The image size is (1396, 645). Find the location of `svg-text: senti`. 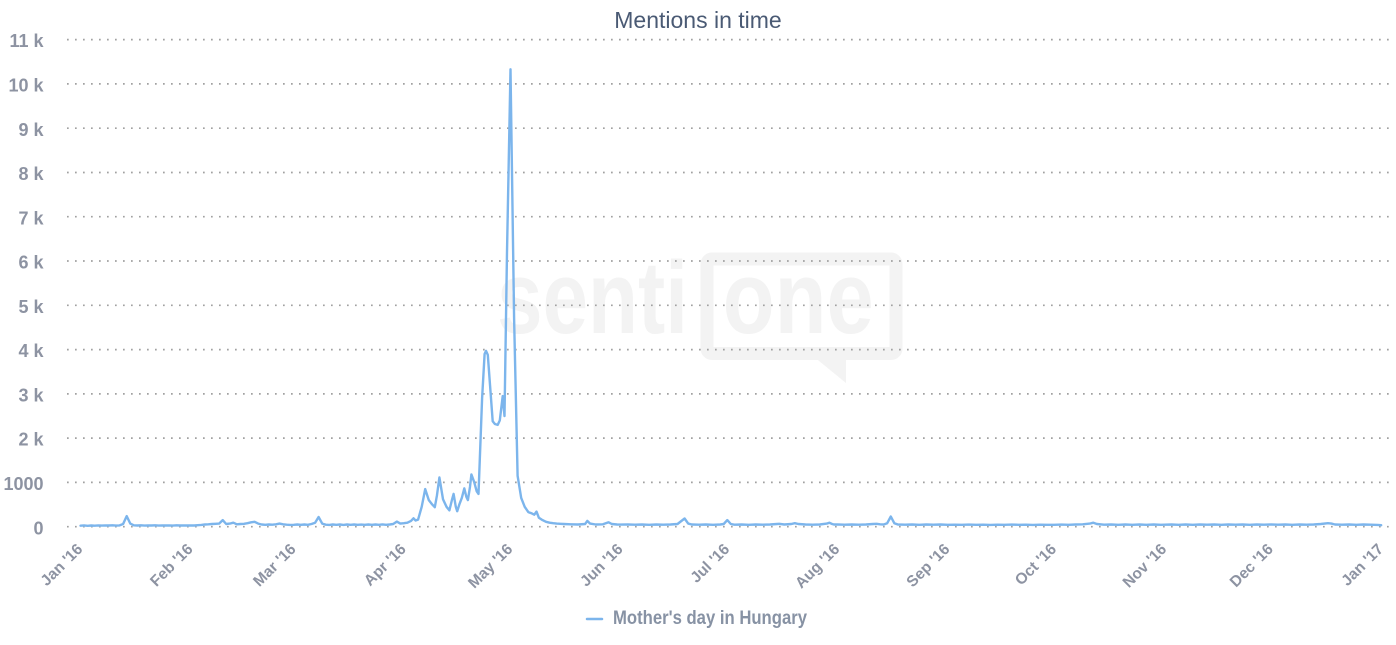

svg-text: senti is located at coordinates (592, 297).